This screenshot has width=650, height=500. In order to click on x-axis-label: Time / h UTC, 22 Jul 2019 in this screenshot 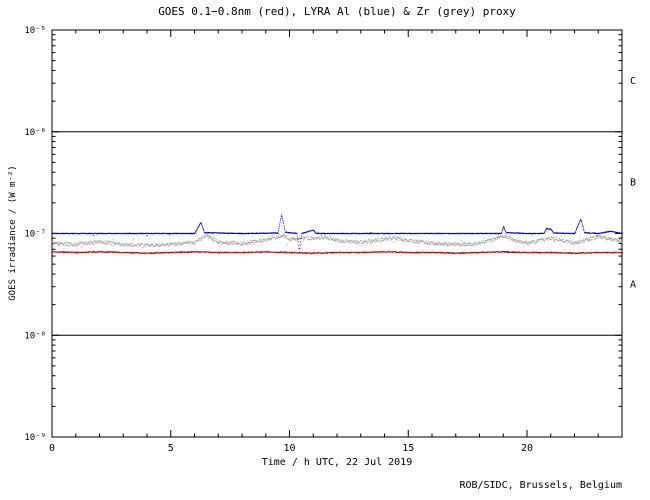, I will do `click(337, 462)`.